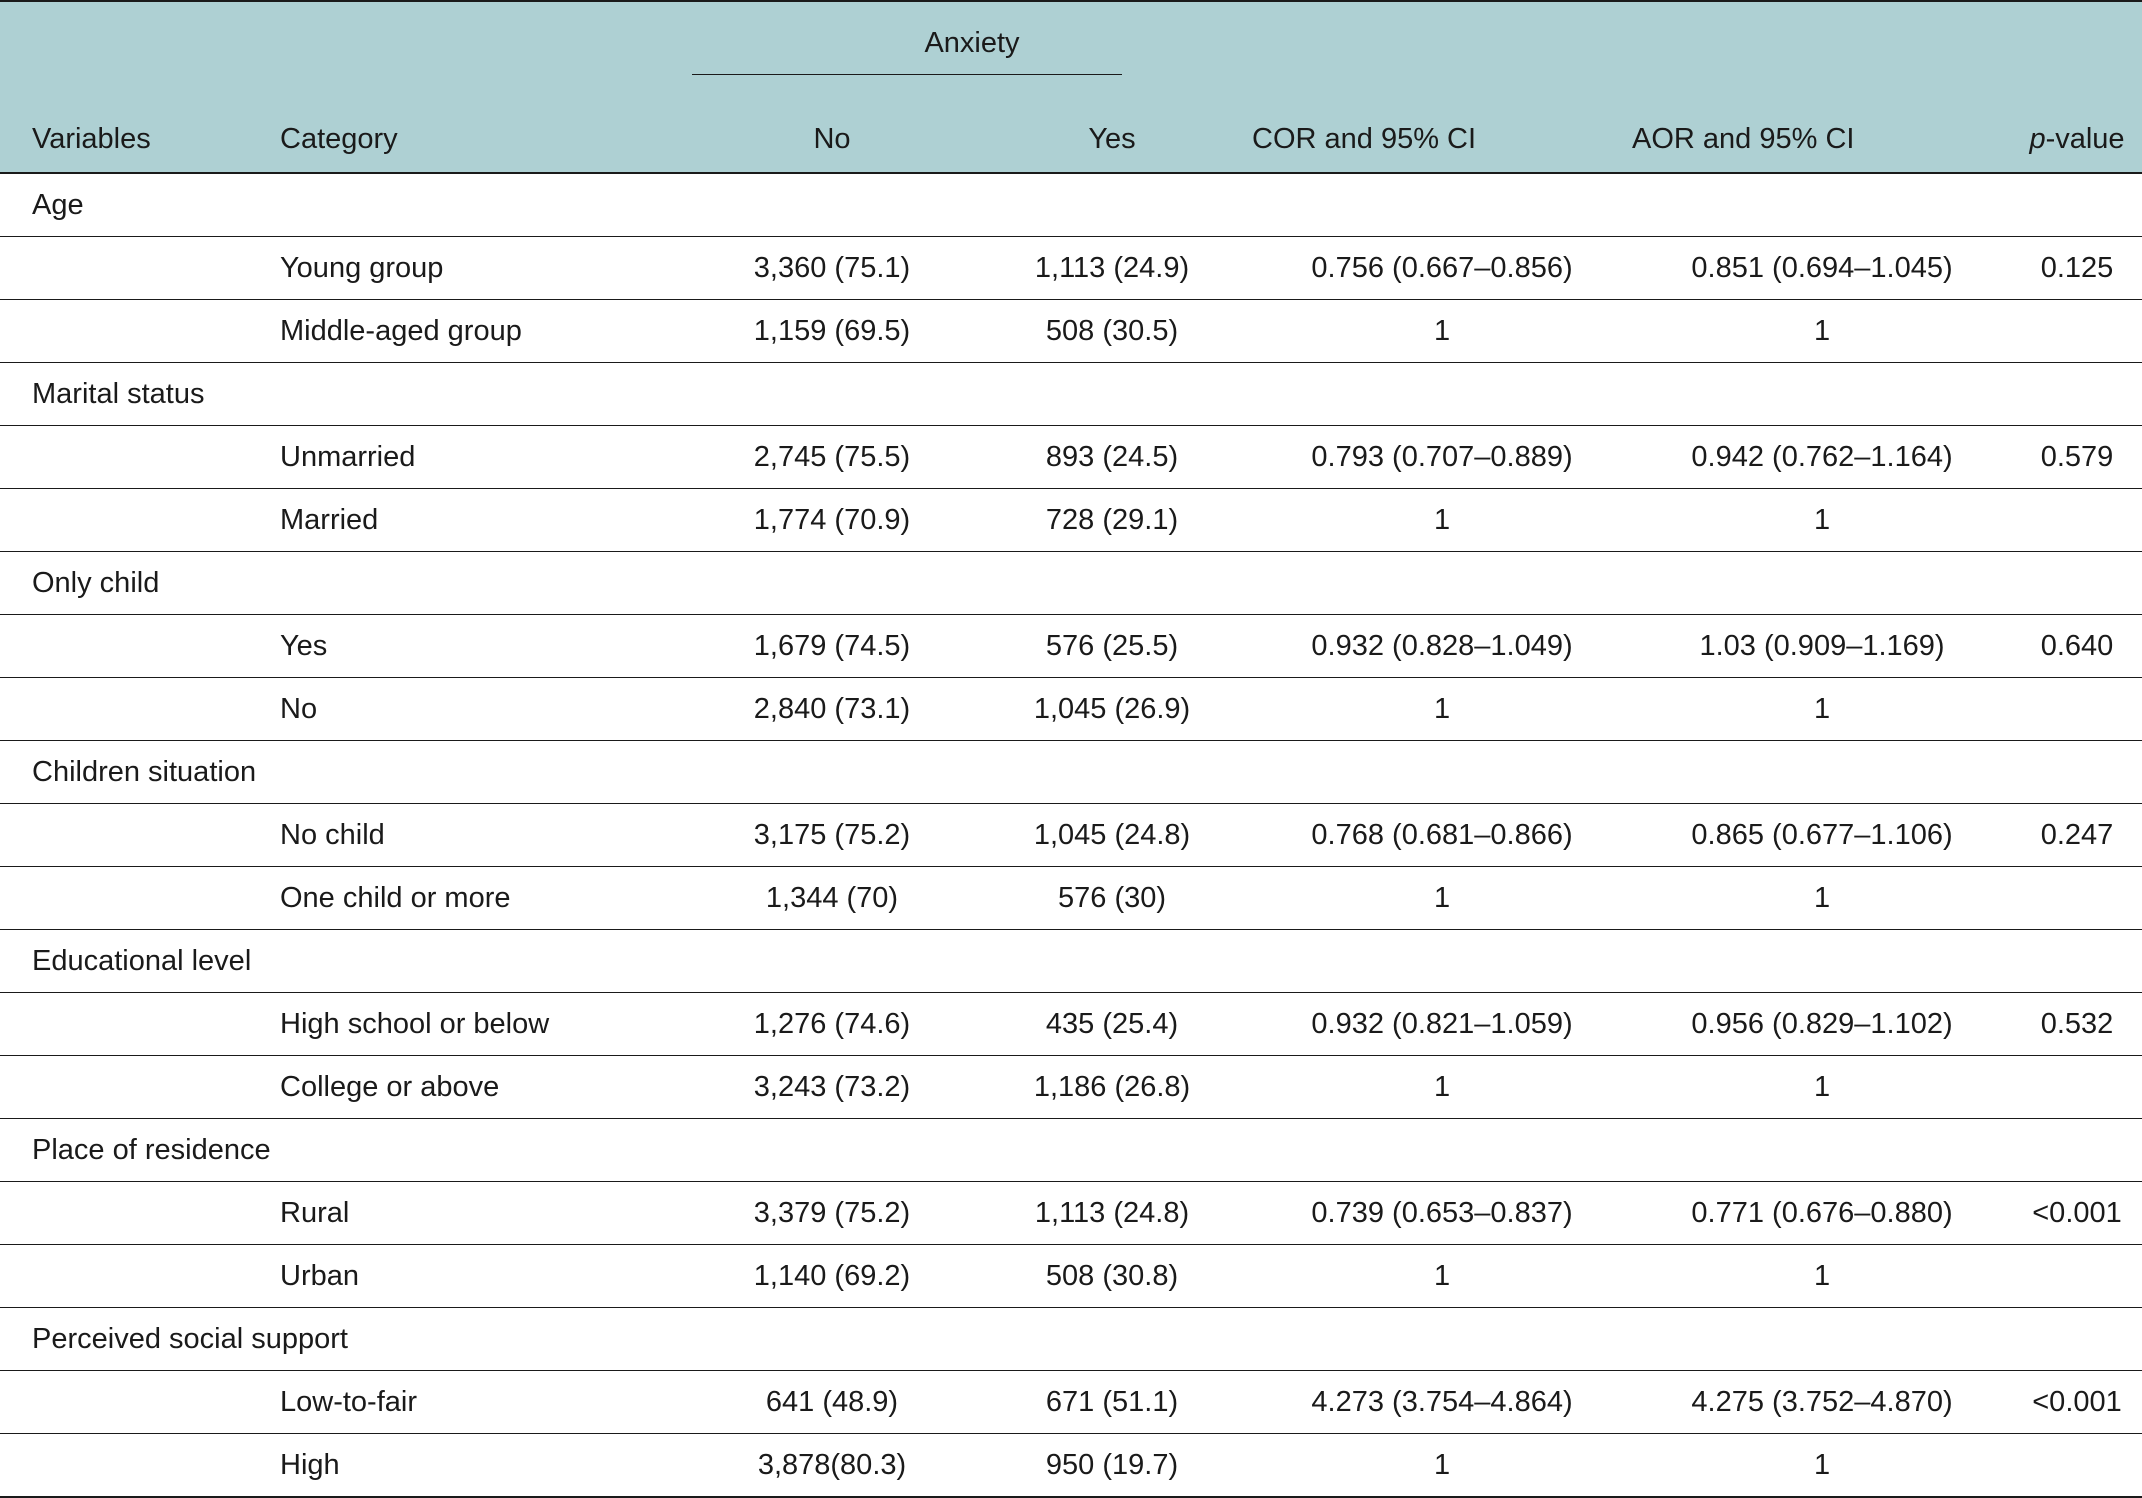 Image resolution: width=2142 pixels, height=1498 pixels. I want to click on category-cell: High, so click(486, 1465).